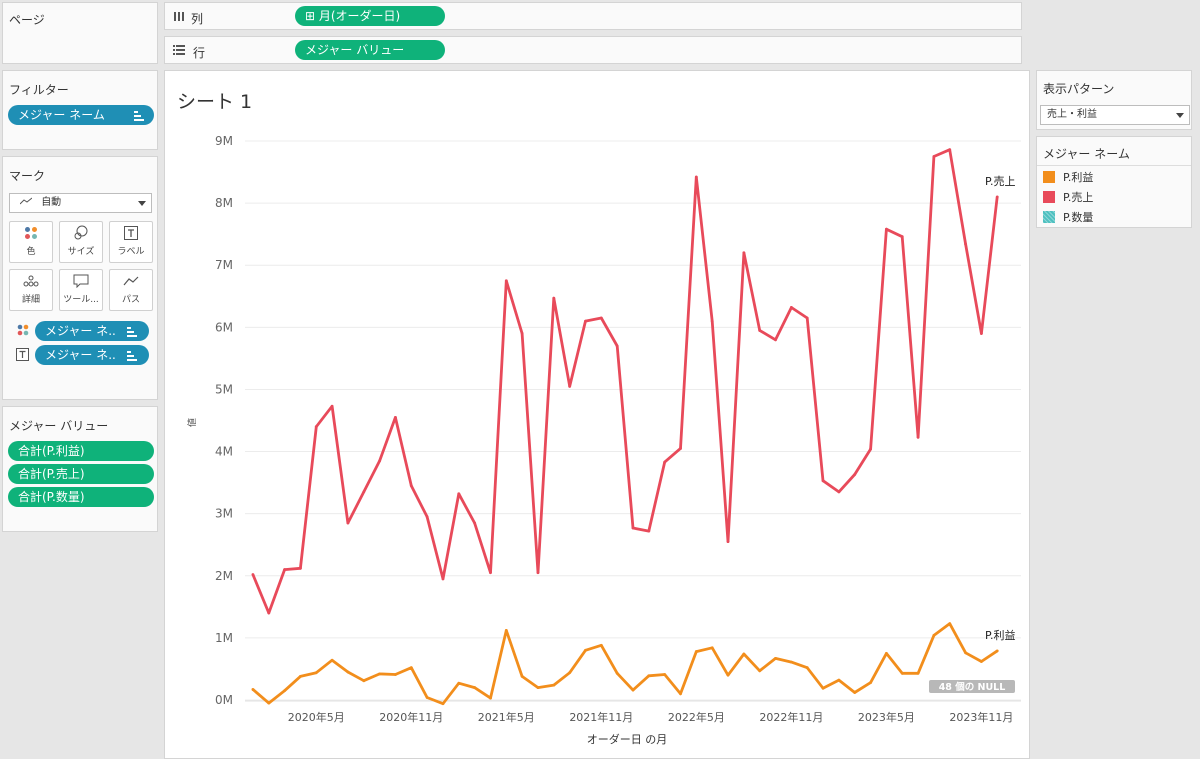 This screenshot has height=759, width=1200. What do you see at coordinates (132, 356) in the screenshot?
I see `label-pill-sort-icon` at bounding box center [132, 356].